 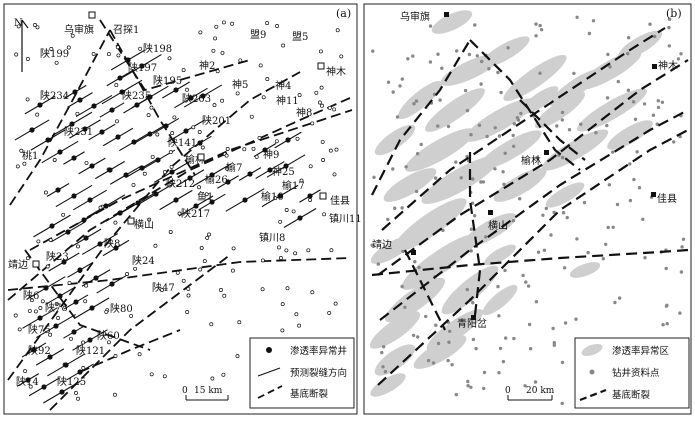 I want to click on scale-a-zero: 0, so click(x=185, y=391).